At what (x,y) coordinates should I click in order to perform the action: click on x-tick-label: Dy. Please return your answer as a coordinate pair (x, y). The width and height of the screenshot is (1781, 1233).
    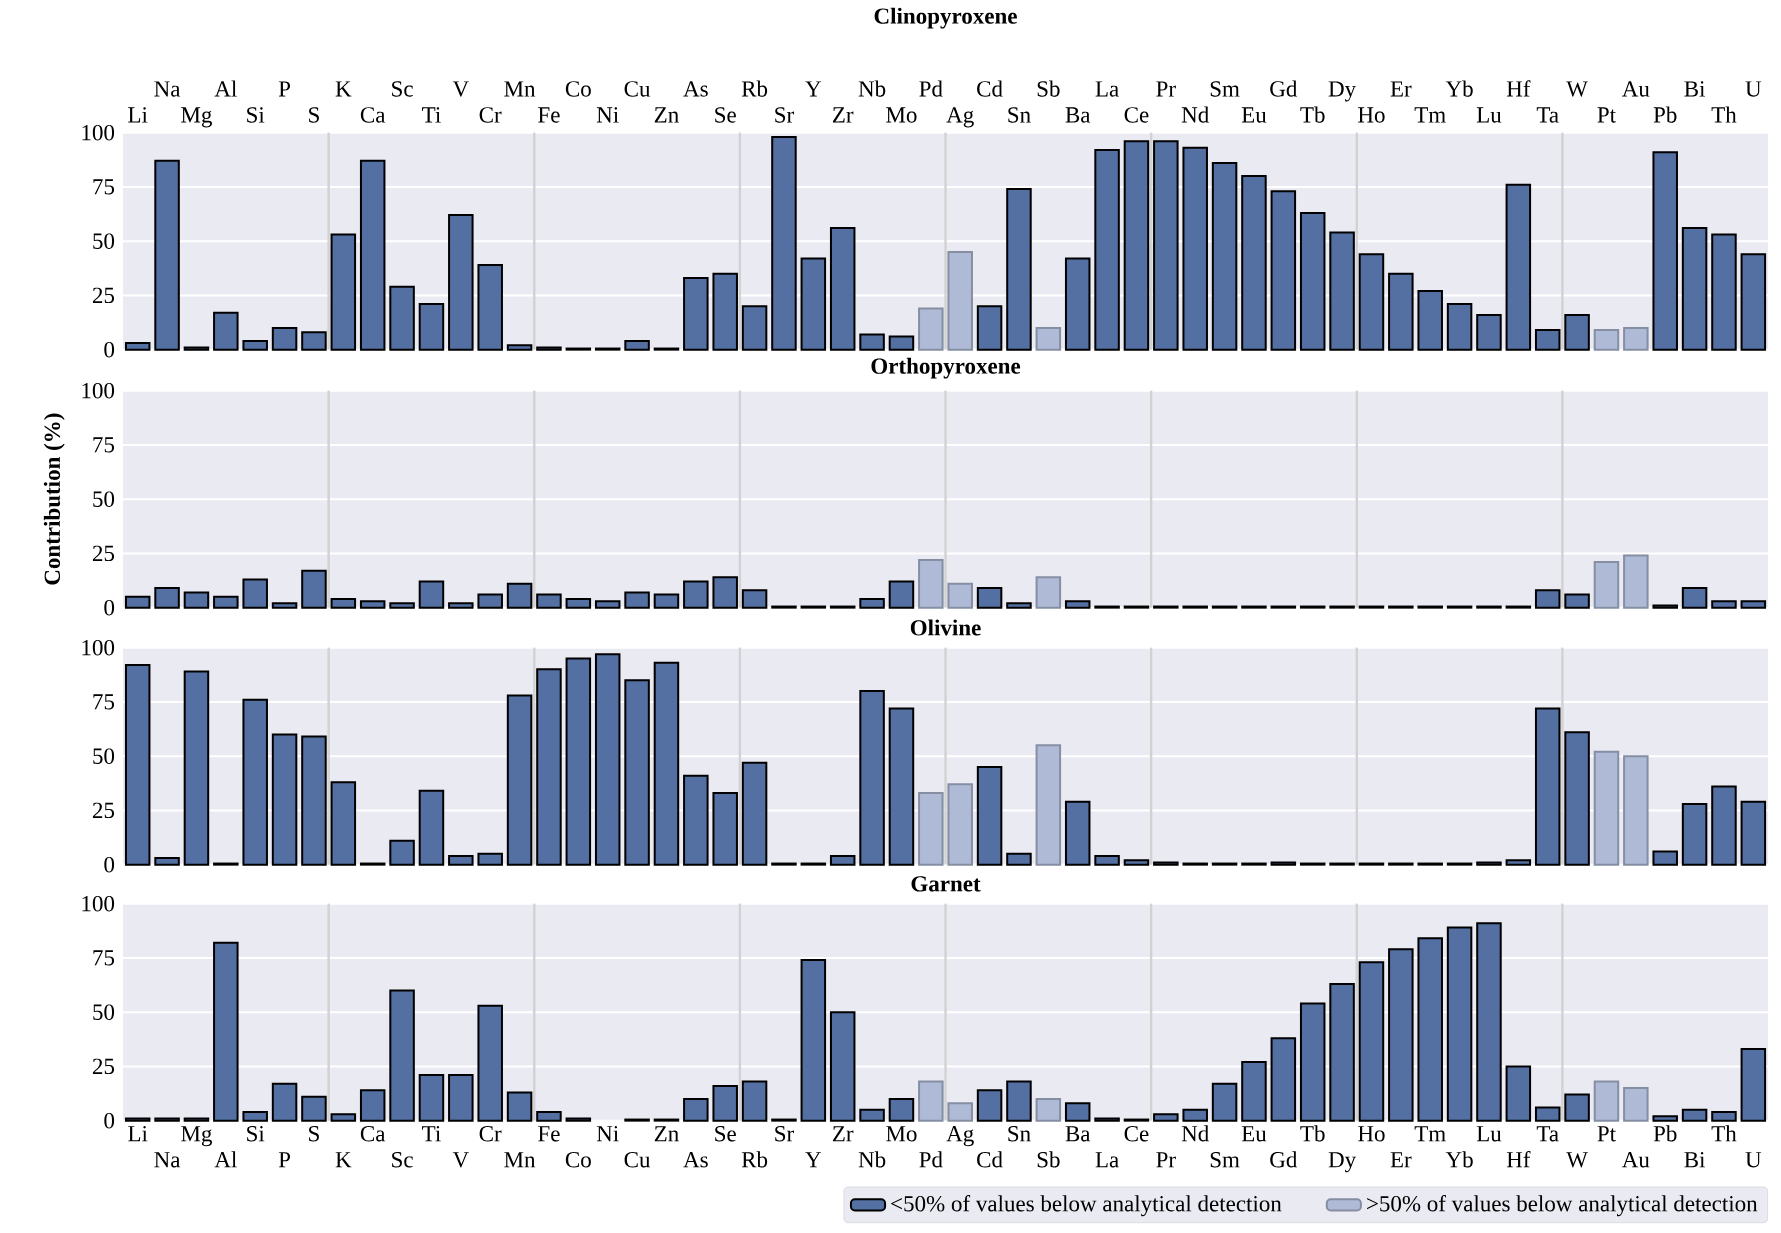
    Looking at the image, I should click on (1342, 91).